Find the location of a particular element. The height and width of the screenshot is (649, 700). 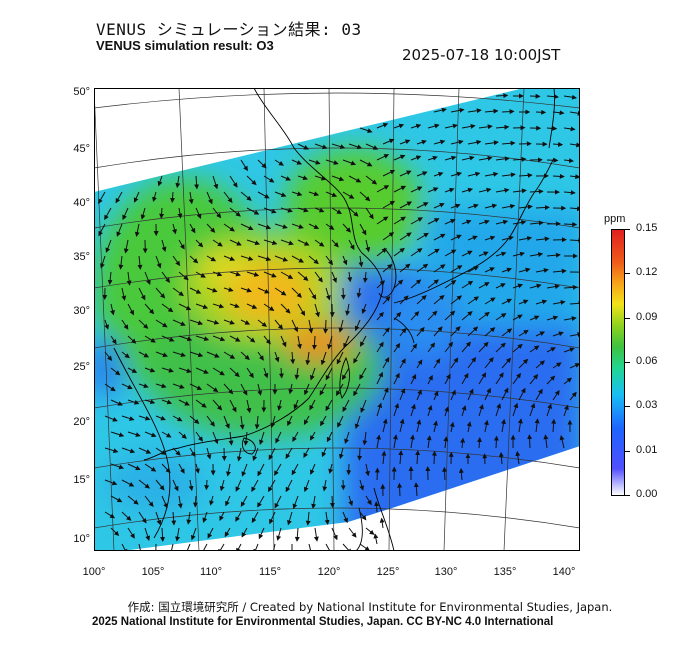

colorbar-tick-label: 0.09 is located at coordinates (647, 317).